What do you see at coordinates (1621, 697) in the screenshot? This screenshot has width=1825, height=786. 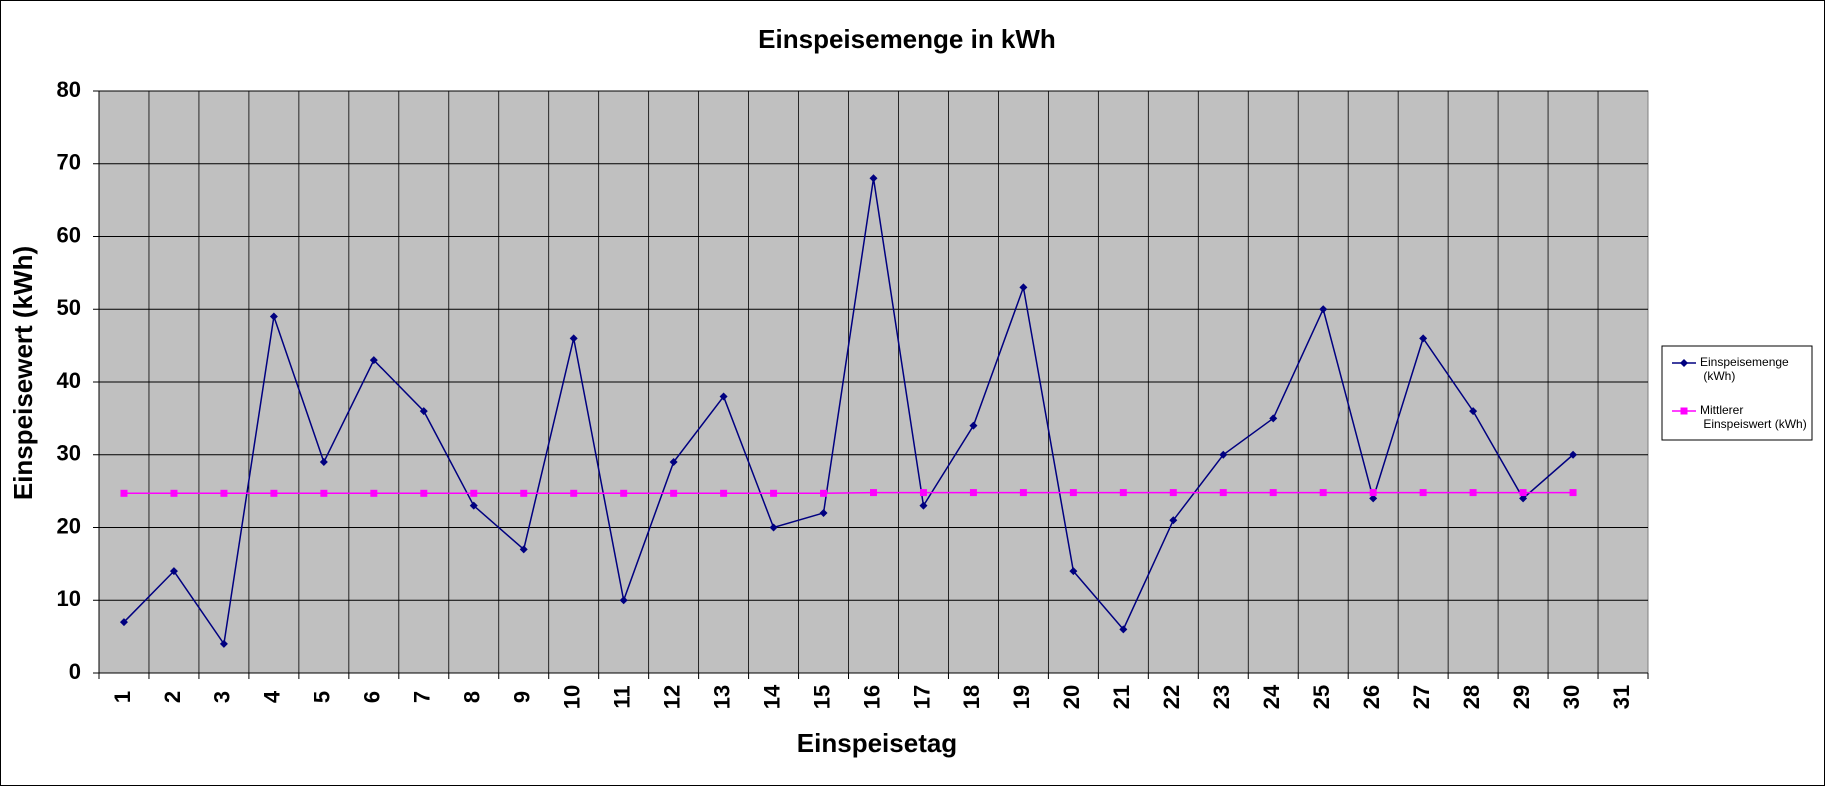 I see `x-tick-label: 31` at bounding box center [1621, 697].